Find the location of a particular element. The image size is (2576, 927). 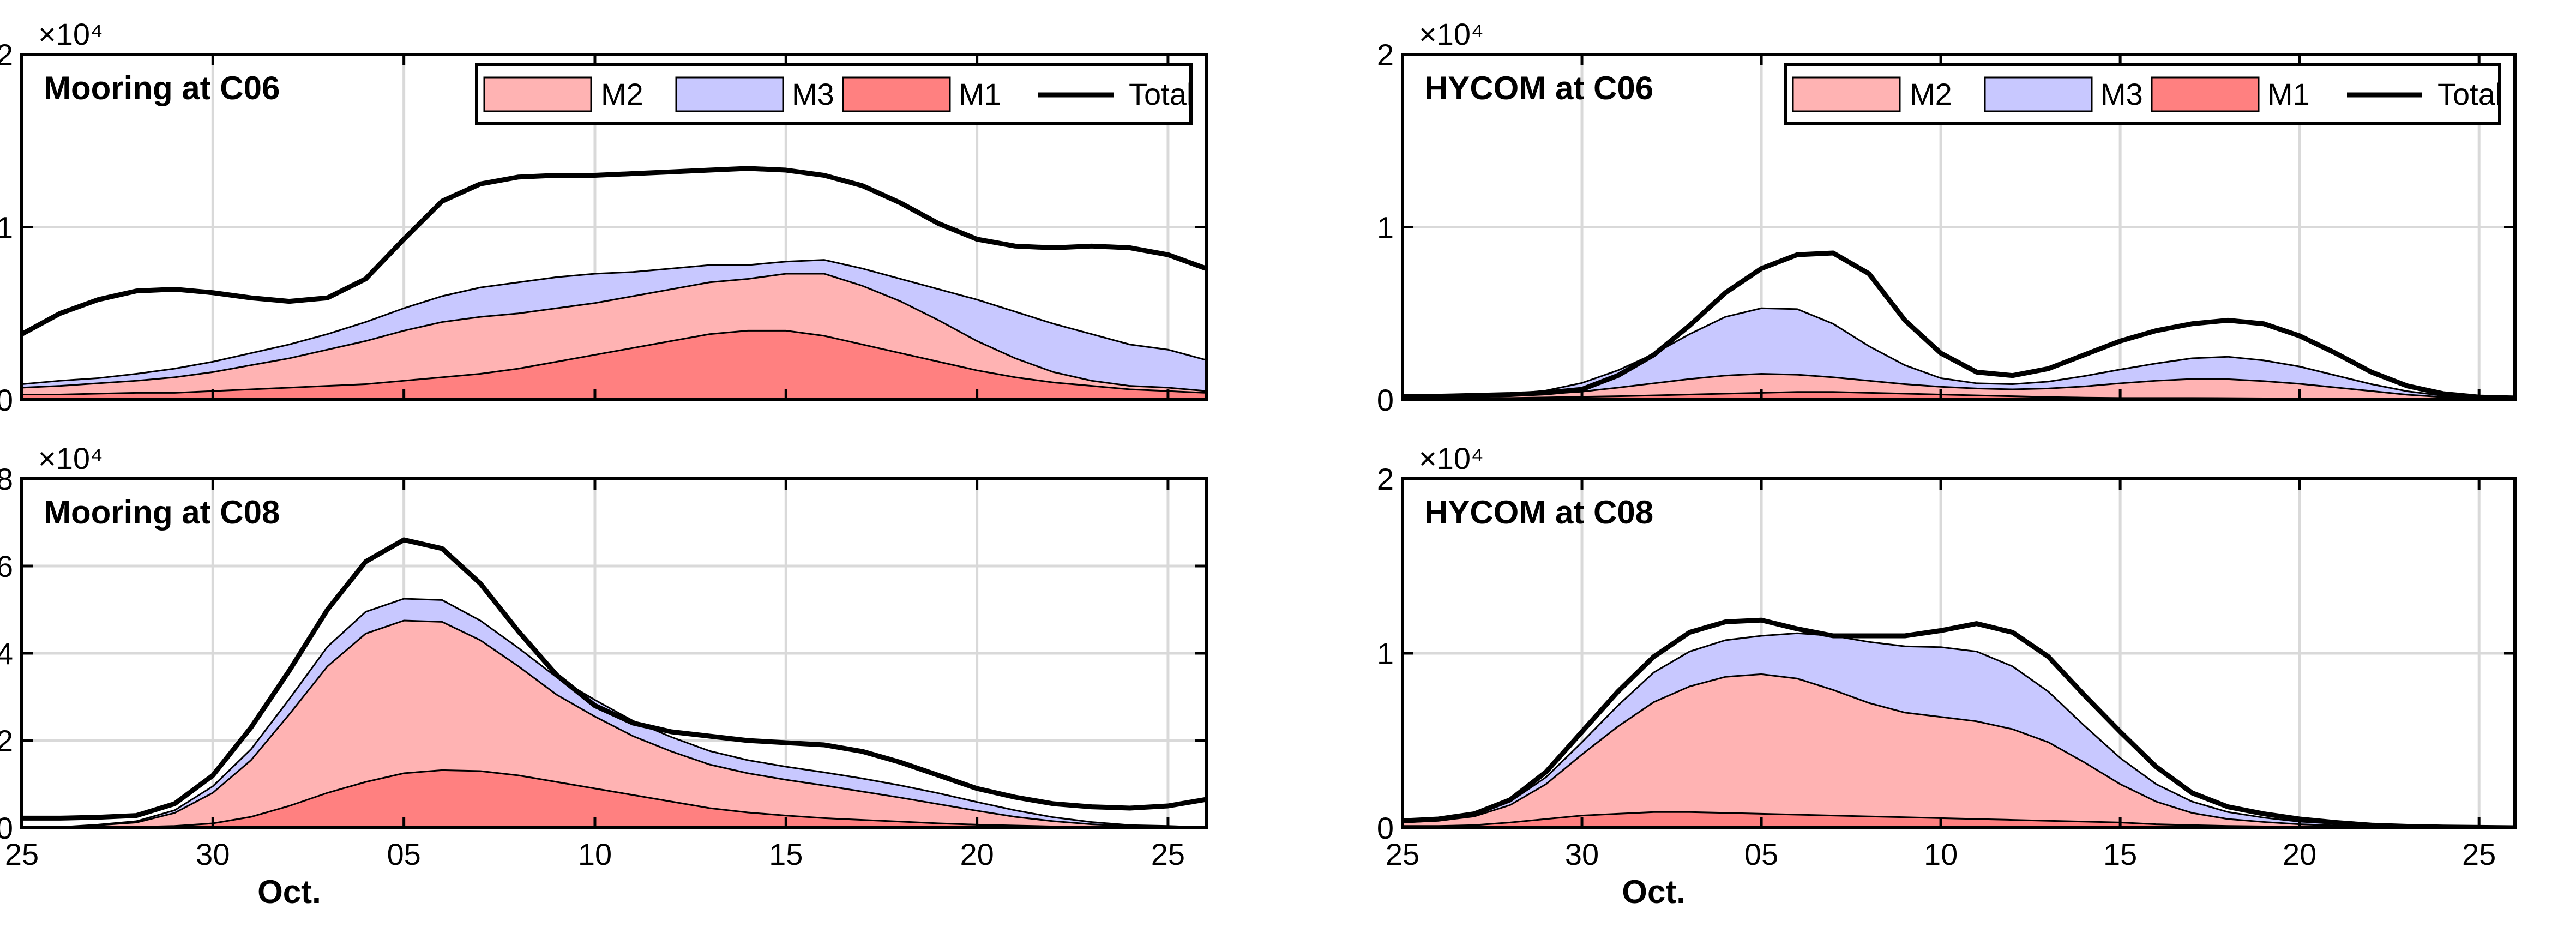

y-tick-label: 8 is located at coordinates (6, 479).